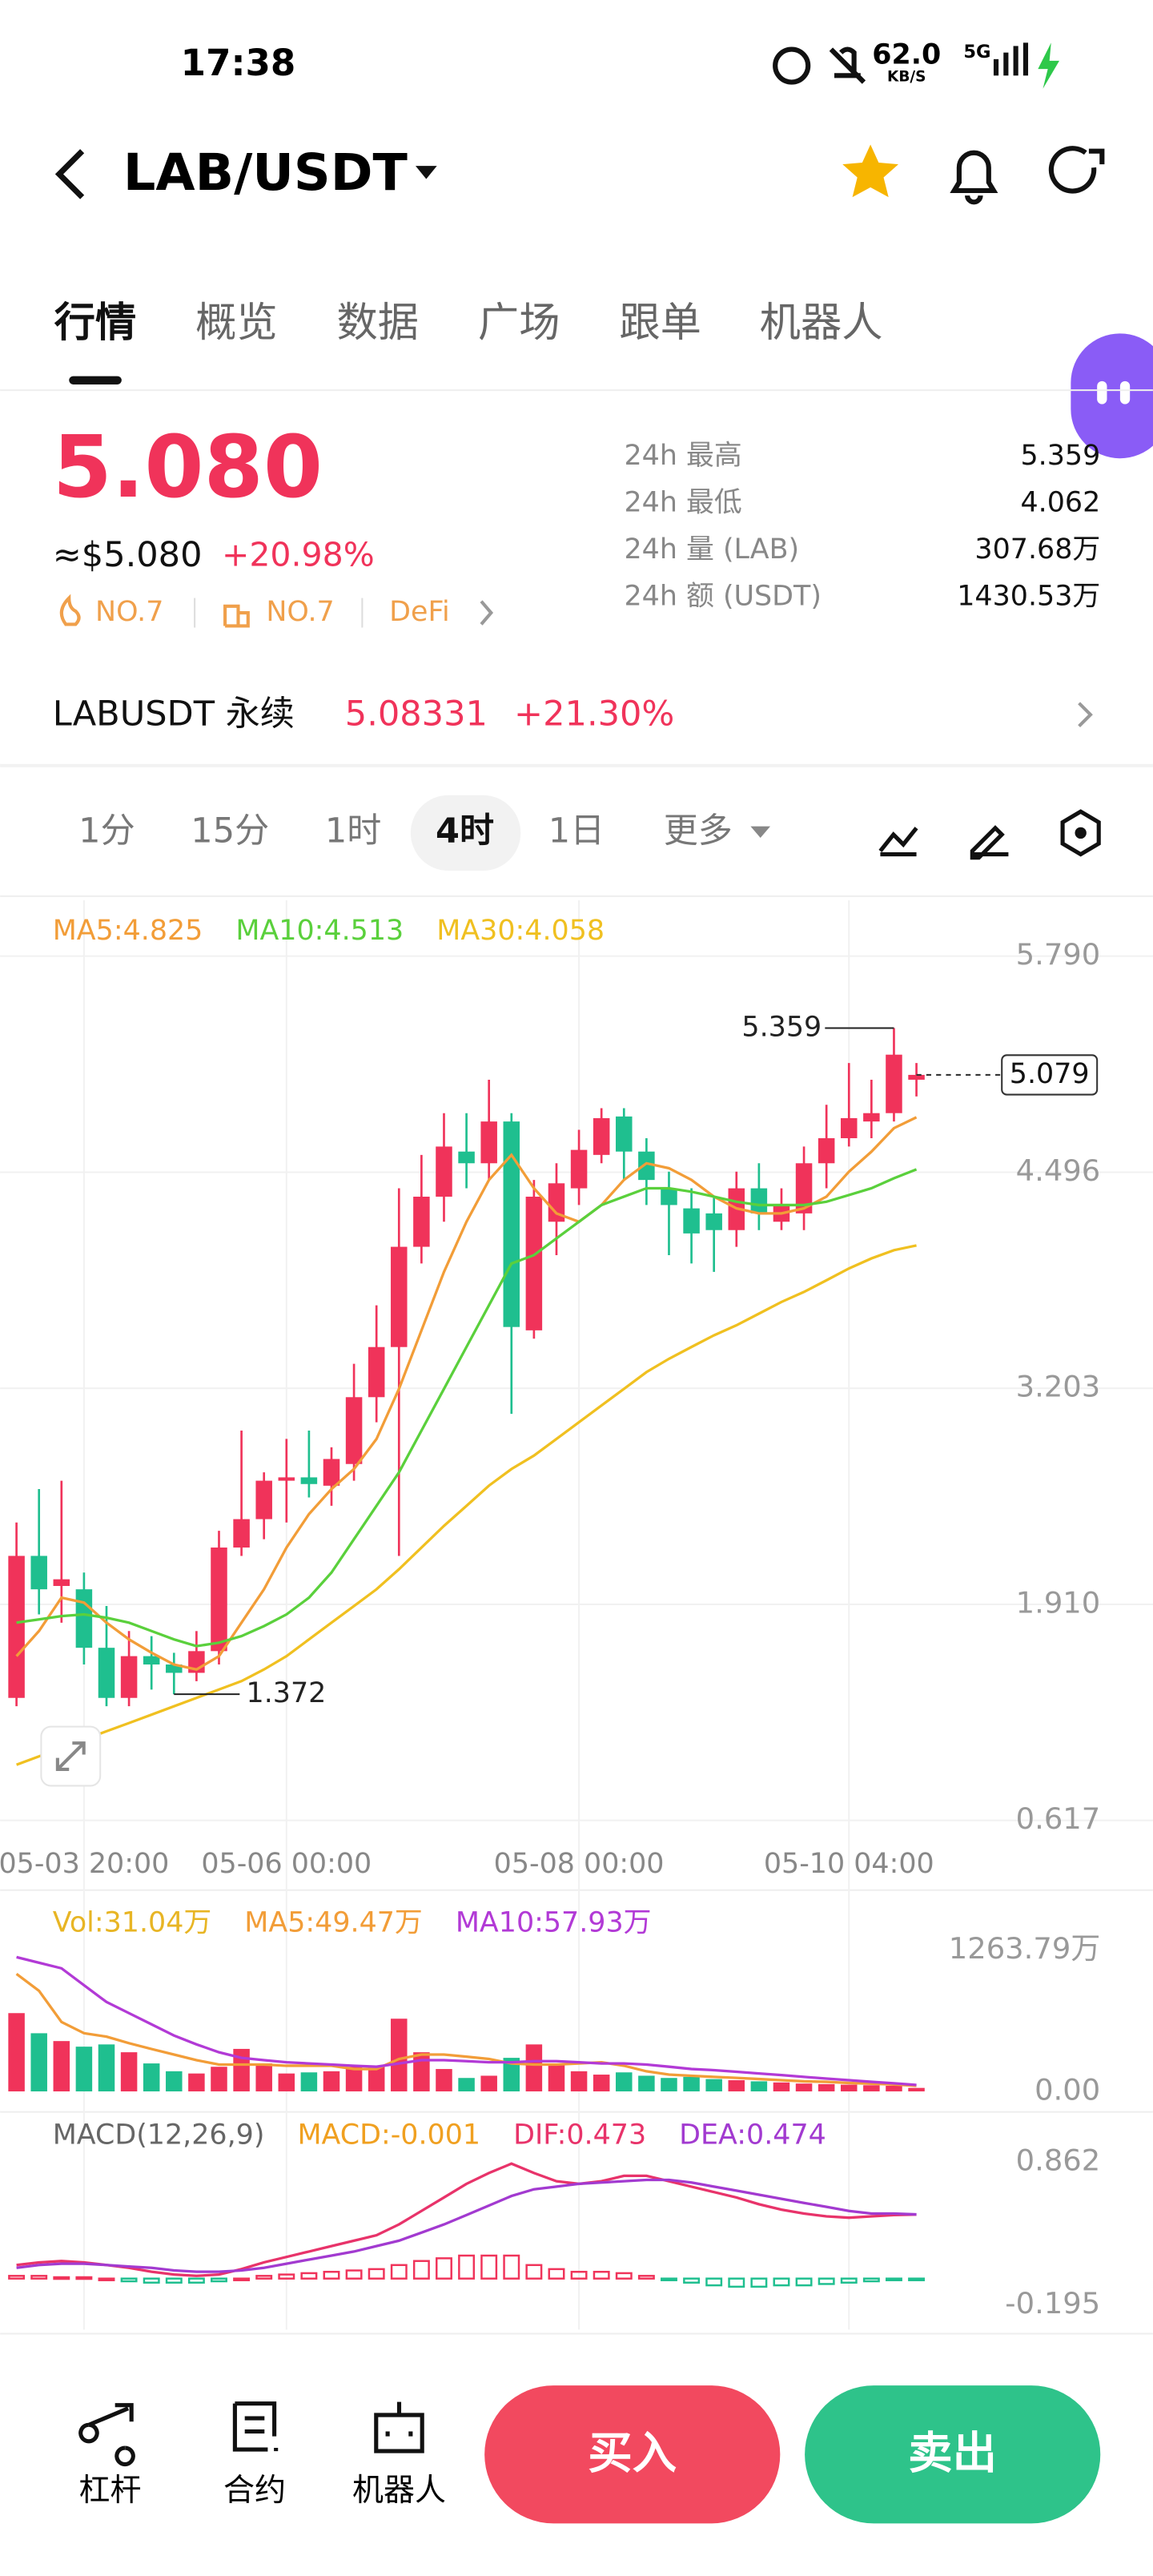 This screenshot has height=2576, width=1153. What do you see at coordinates (1059, 1602) in the screenshot?
I see `y-tick-label: 1.910` at bounding box center [1059, 1602].